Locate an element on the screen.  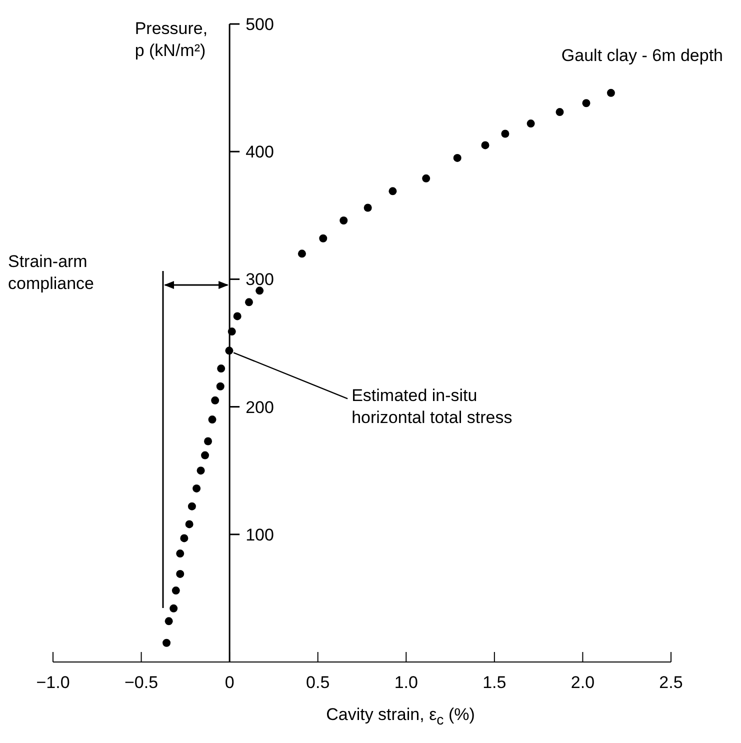
x-tick-label: 0.5 is located at coordinates (318, 682).